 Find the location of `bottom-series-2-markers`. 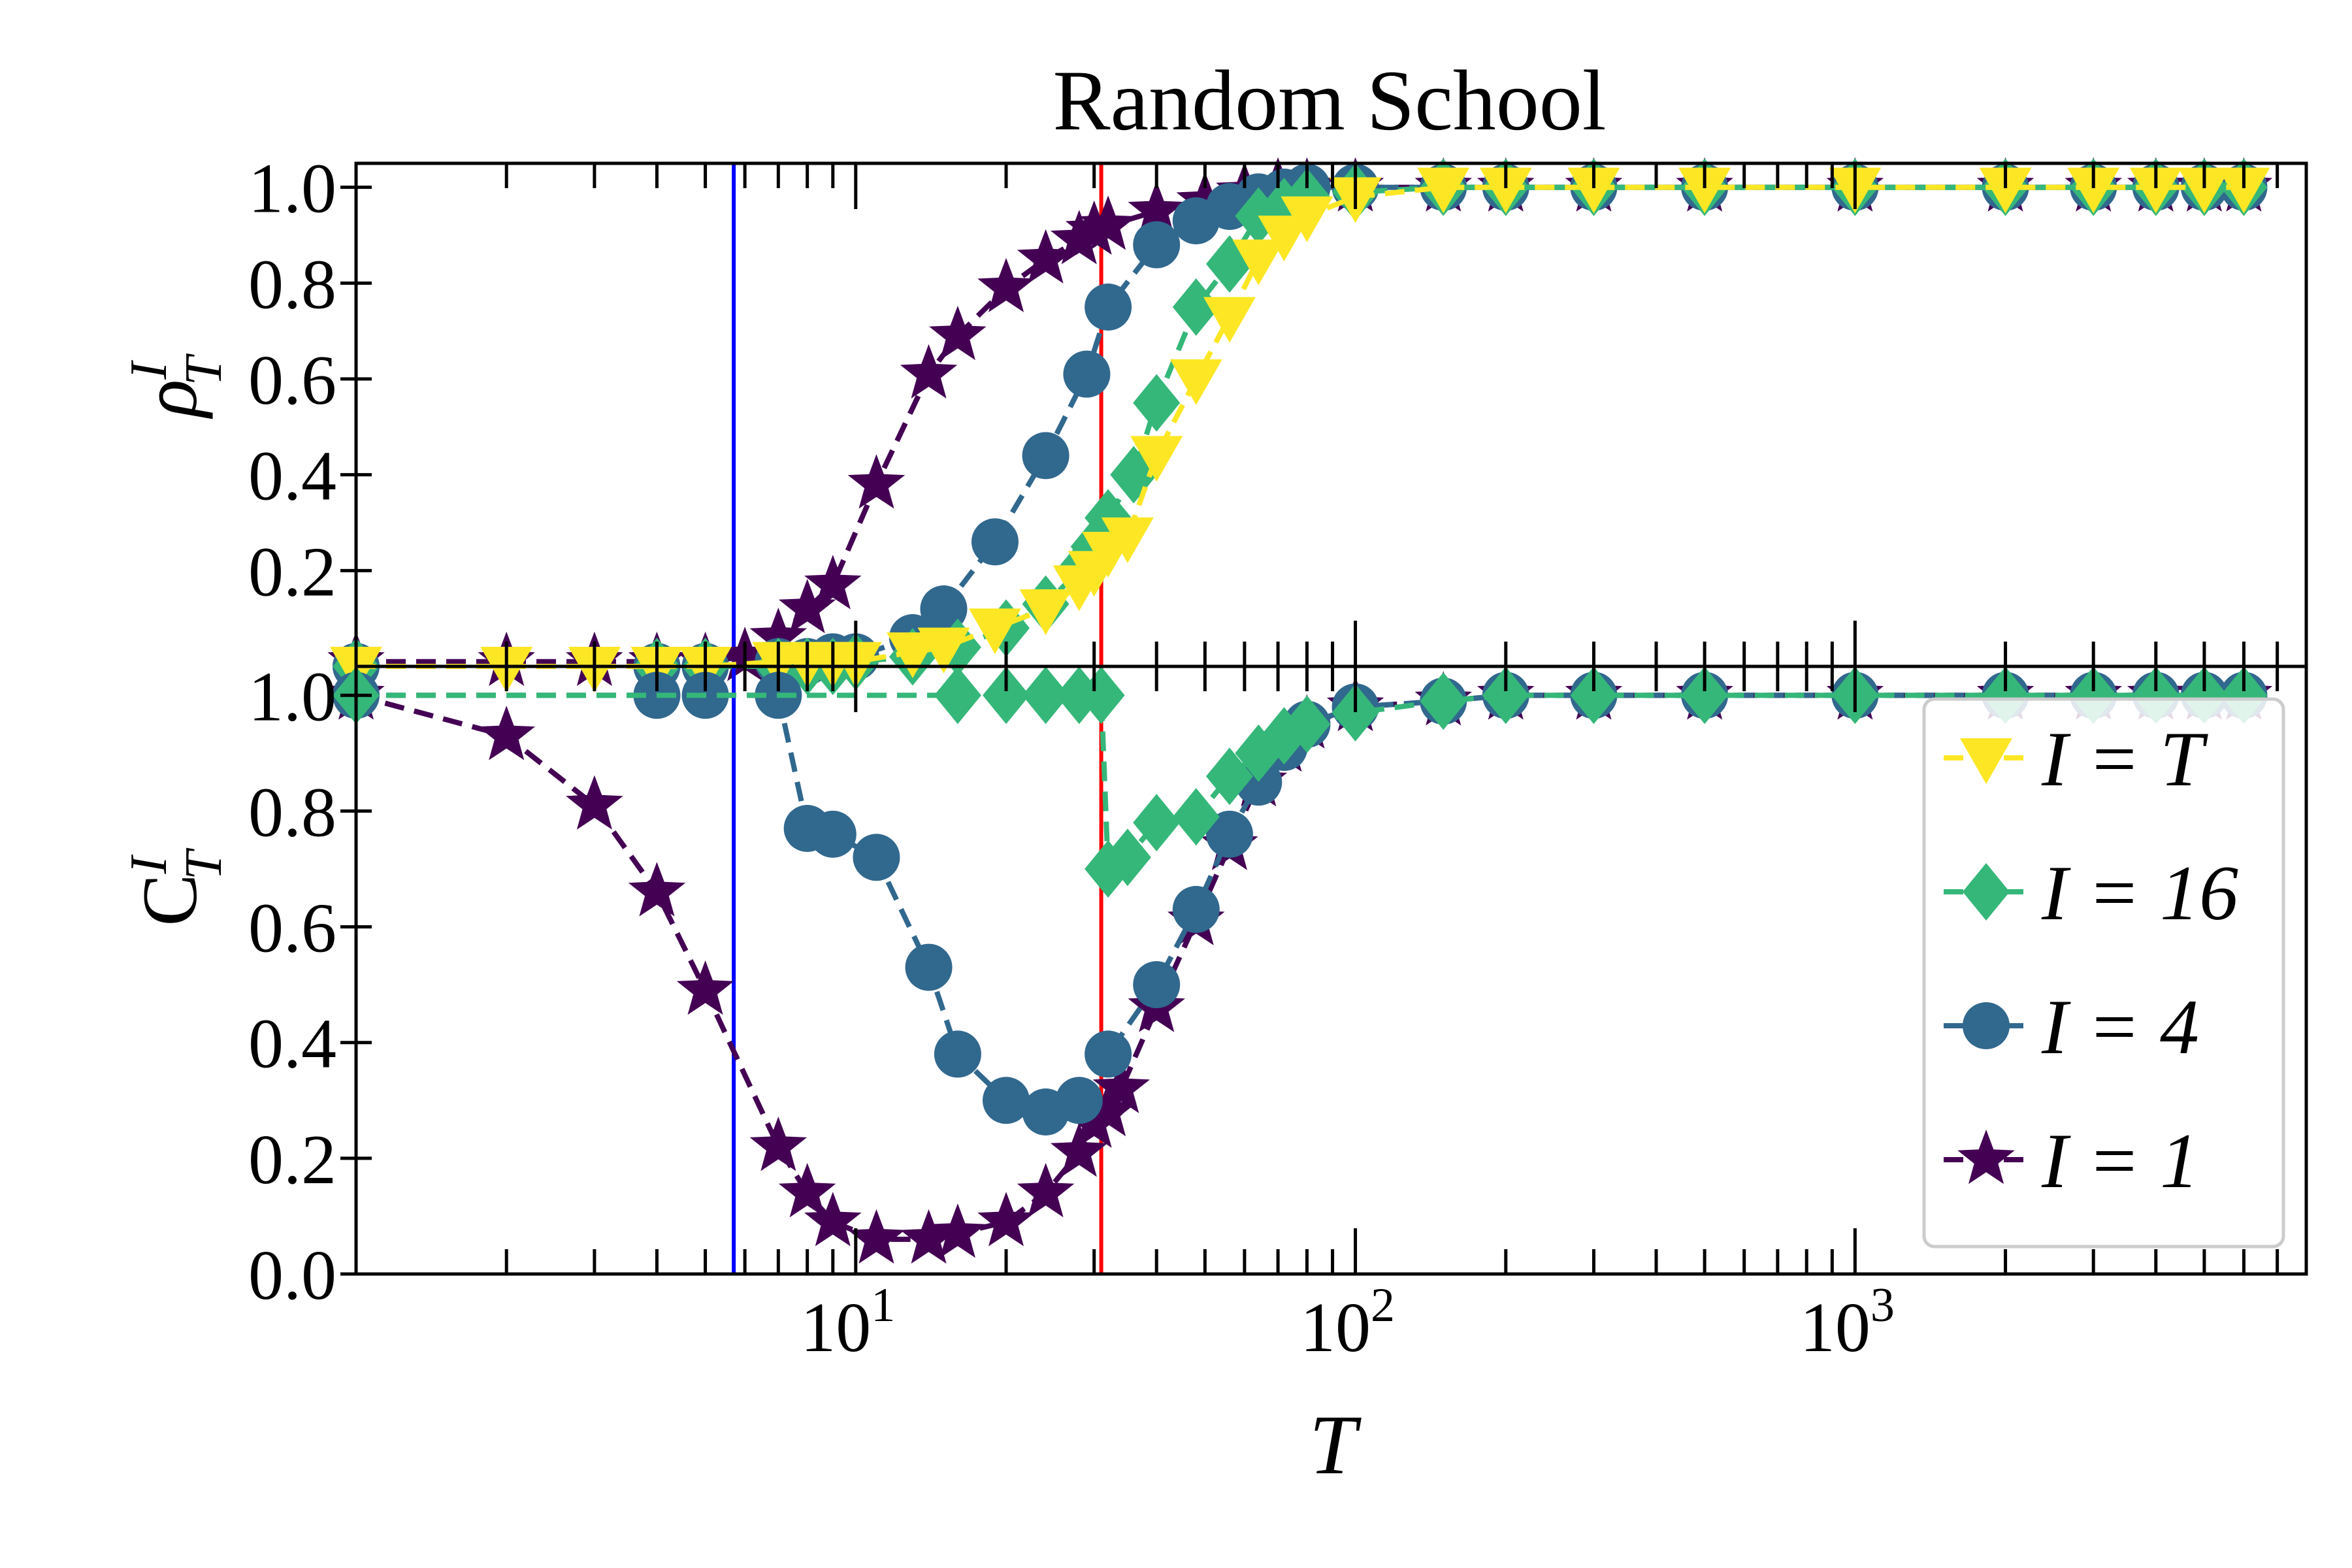

bottom-series-2-markers is located at coordinates (1300, 782).